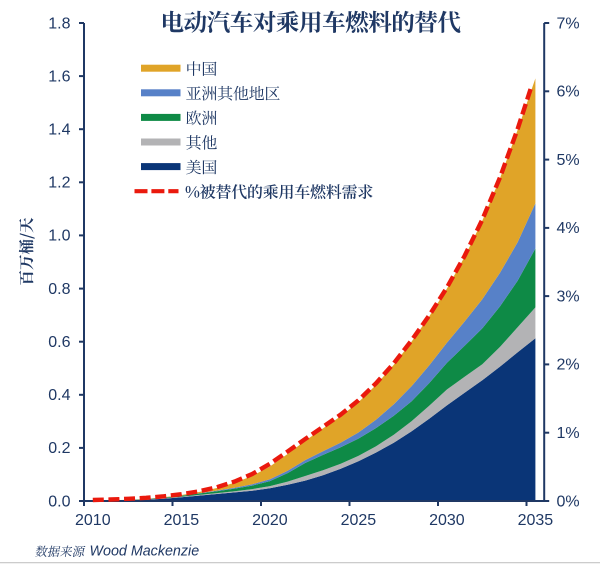 This screenshot has width=600, height=564. Describe the element at coordinates (93, 520) in the screenshot. I see `svg-text: 2010` at that location.